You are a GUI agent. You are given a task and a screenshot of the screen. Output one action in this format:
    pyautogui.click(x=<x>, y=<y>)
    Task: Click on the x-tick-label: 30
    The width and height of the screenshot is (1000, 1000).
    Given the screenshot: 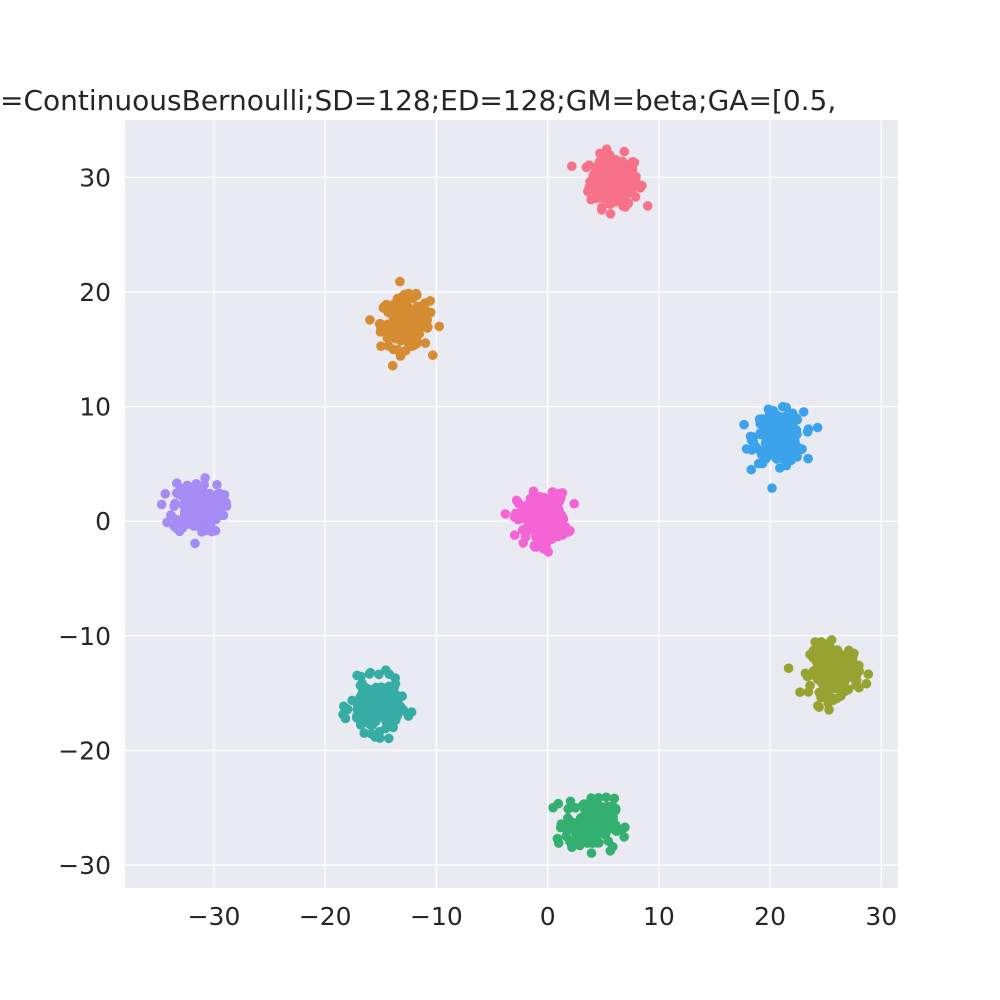 What is the action you would take?
    pyautogui.click(x=881, y=916)
    